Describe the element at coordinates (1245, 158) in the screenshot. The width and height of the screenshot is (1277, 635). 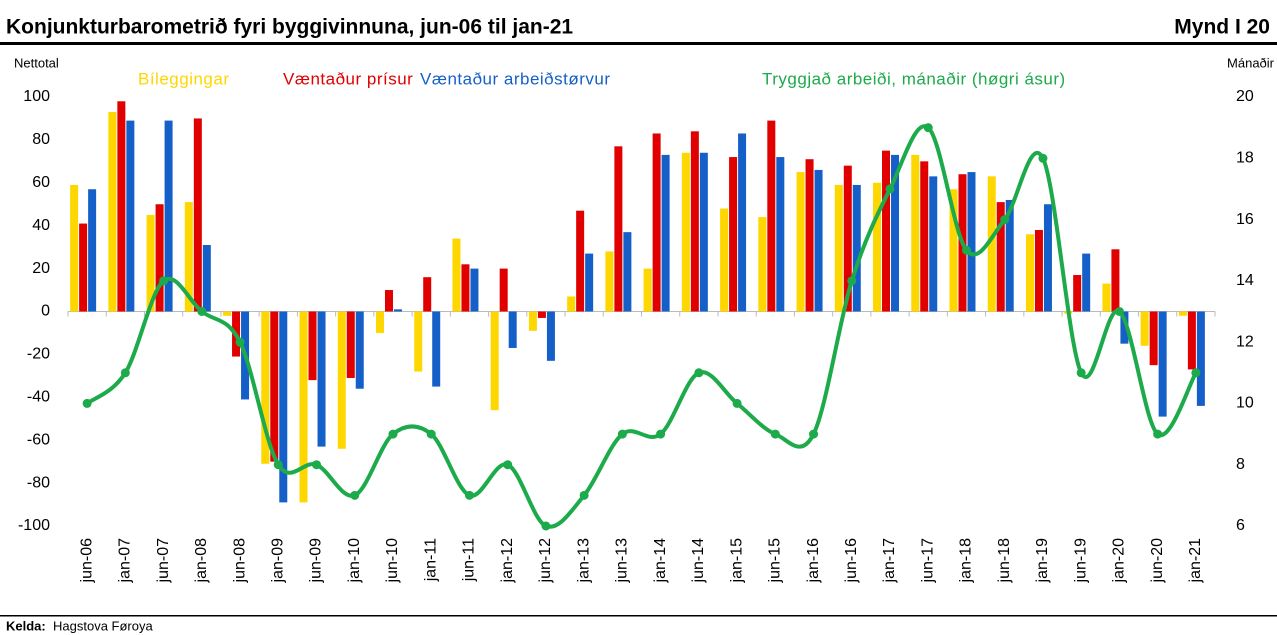
I see `y2-tick-label: 18` at that location.